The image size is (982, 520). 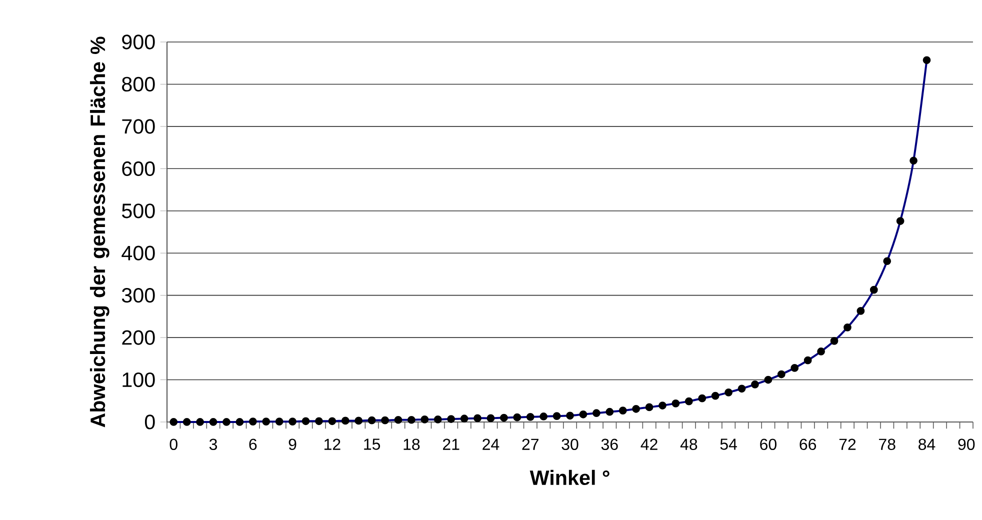 I want to click on x-tick-label: 72, so click(x=847, y=444).